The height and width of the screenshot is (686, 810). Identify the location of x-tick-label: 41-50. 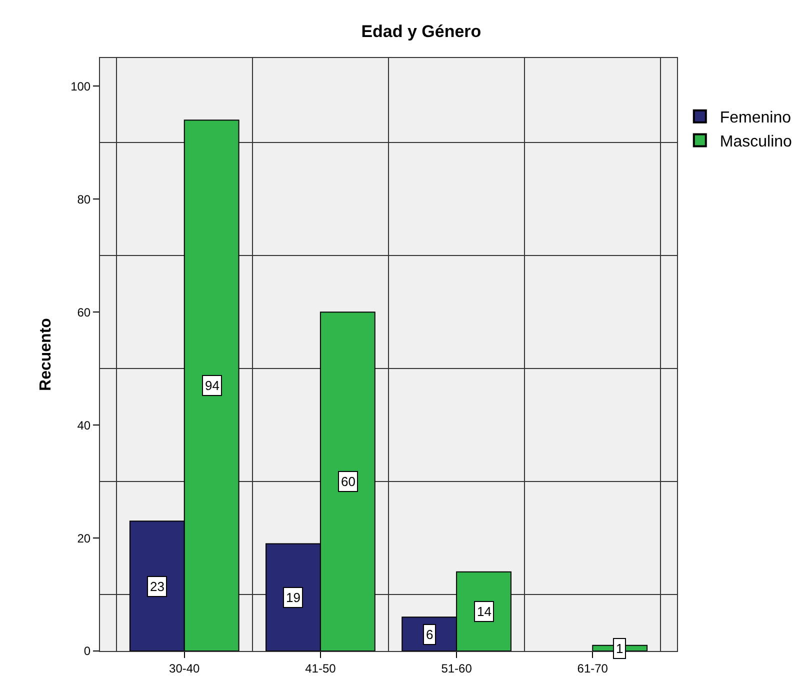
(320, 668).